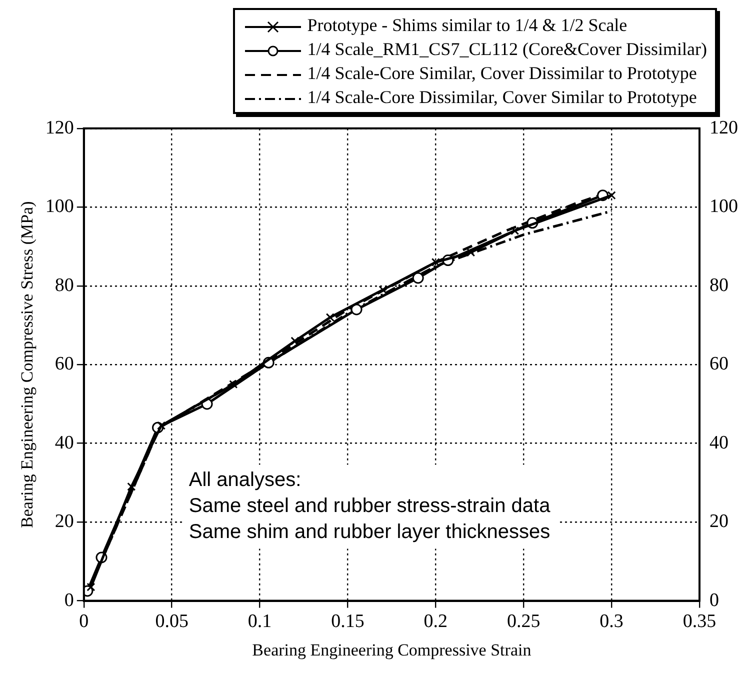 This screenshot has height=678, width=755. I want to click on y-tick-label: 0, so click(69, 600).